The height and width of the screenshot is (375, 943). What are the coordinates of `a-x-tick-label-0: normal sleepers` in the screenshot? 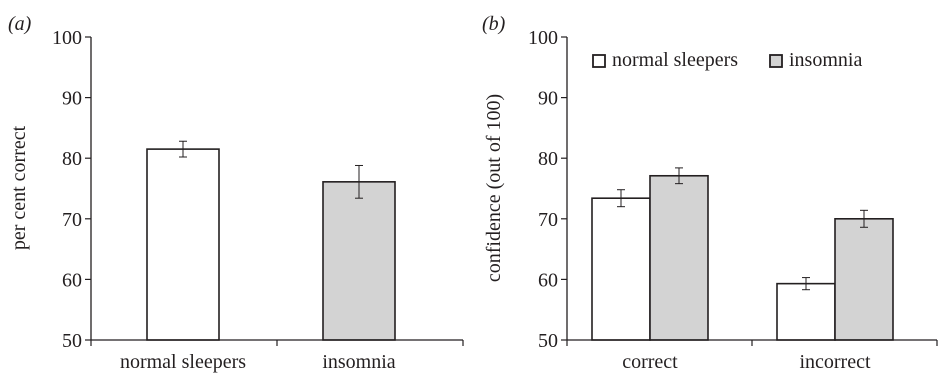 It's located at (183, 362).